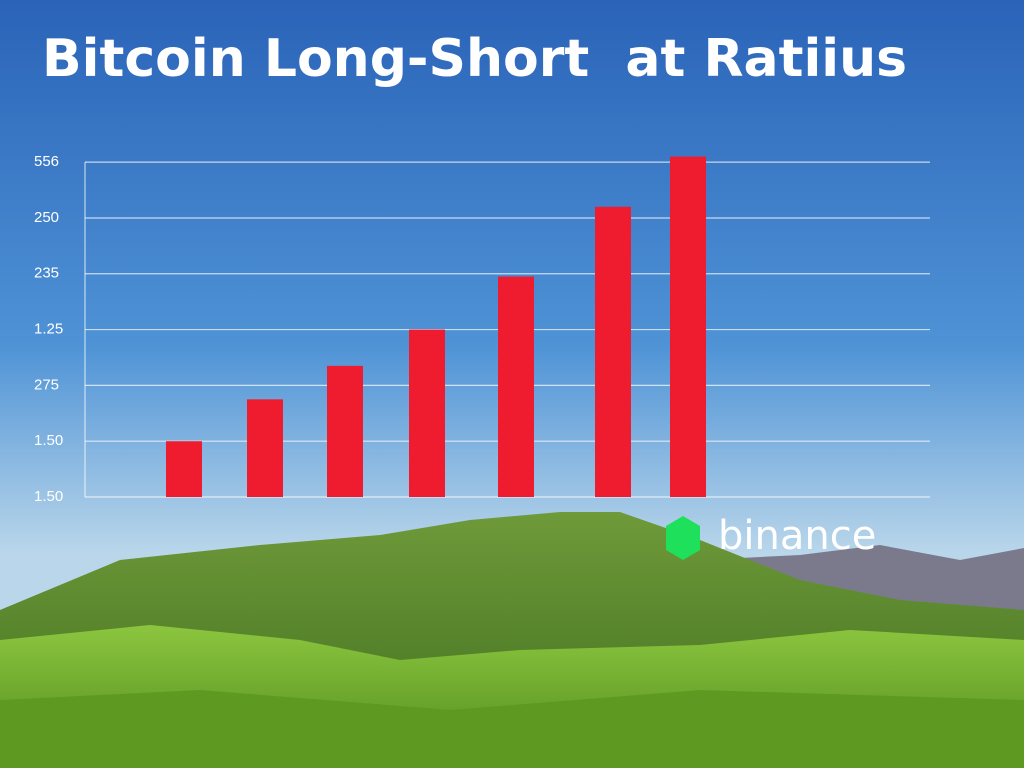 The width and height of the screenshot is (1024, 768). Describe the element at coordinates (46, 217) in the screenshot. I see `y-tick-label: 250` at that location.